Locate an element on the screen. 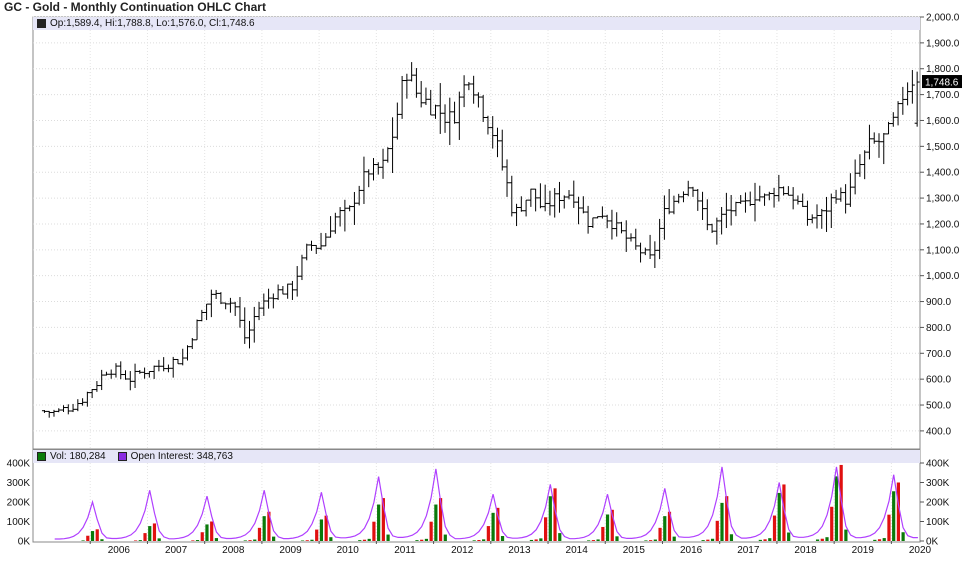 This screenshot has width=965, height=562. year-tick-label: 2018 is located at coordinates (805, 550).